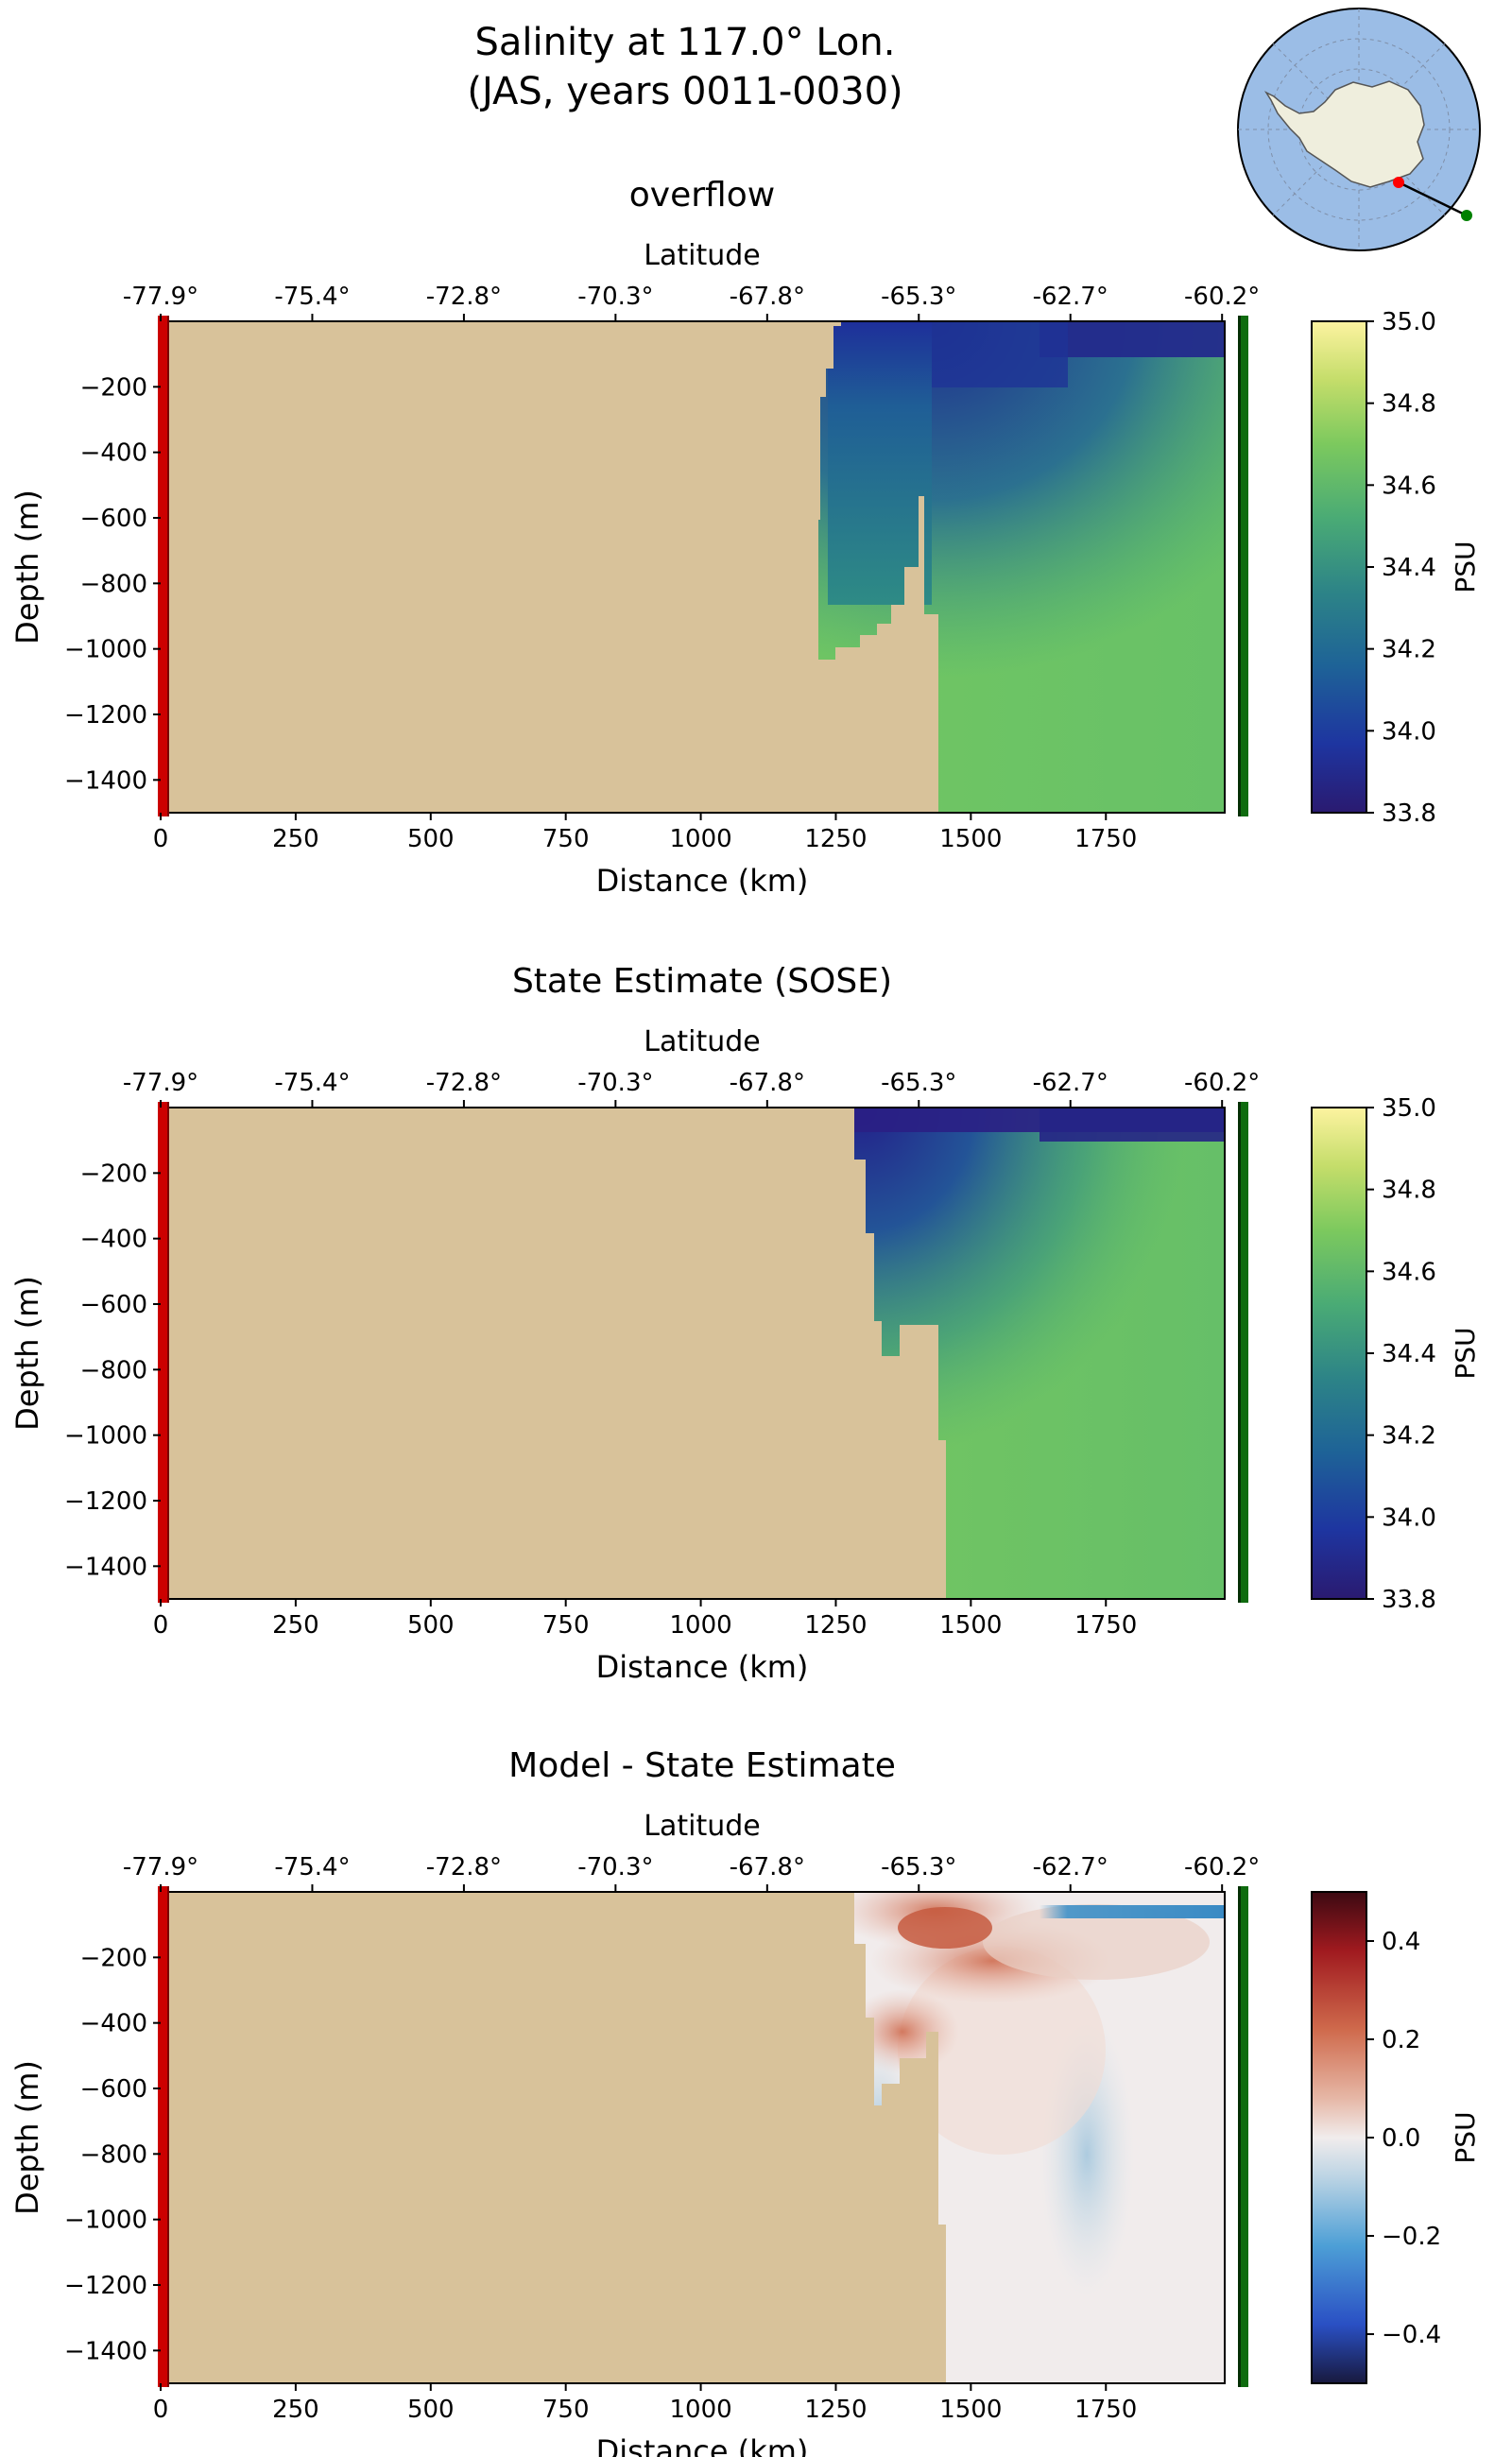  Describe the element at coordinates (702, 1041) in the screenshot. I see `top-axis-label: Latitude` at that location.